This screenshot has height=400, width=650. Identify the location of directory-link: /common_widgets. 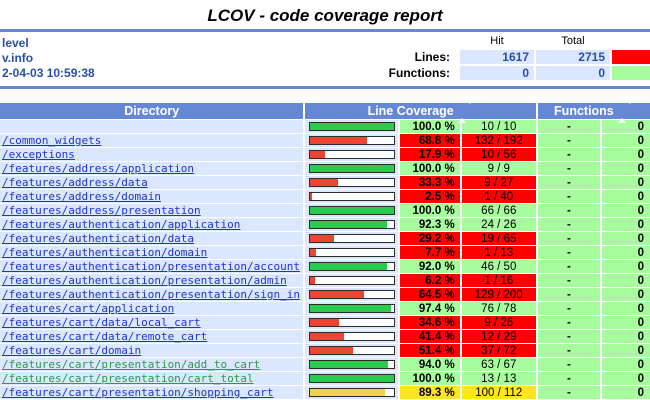
(52, 140).